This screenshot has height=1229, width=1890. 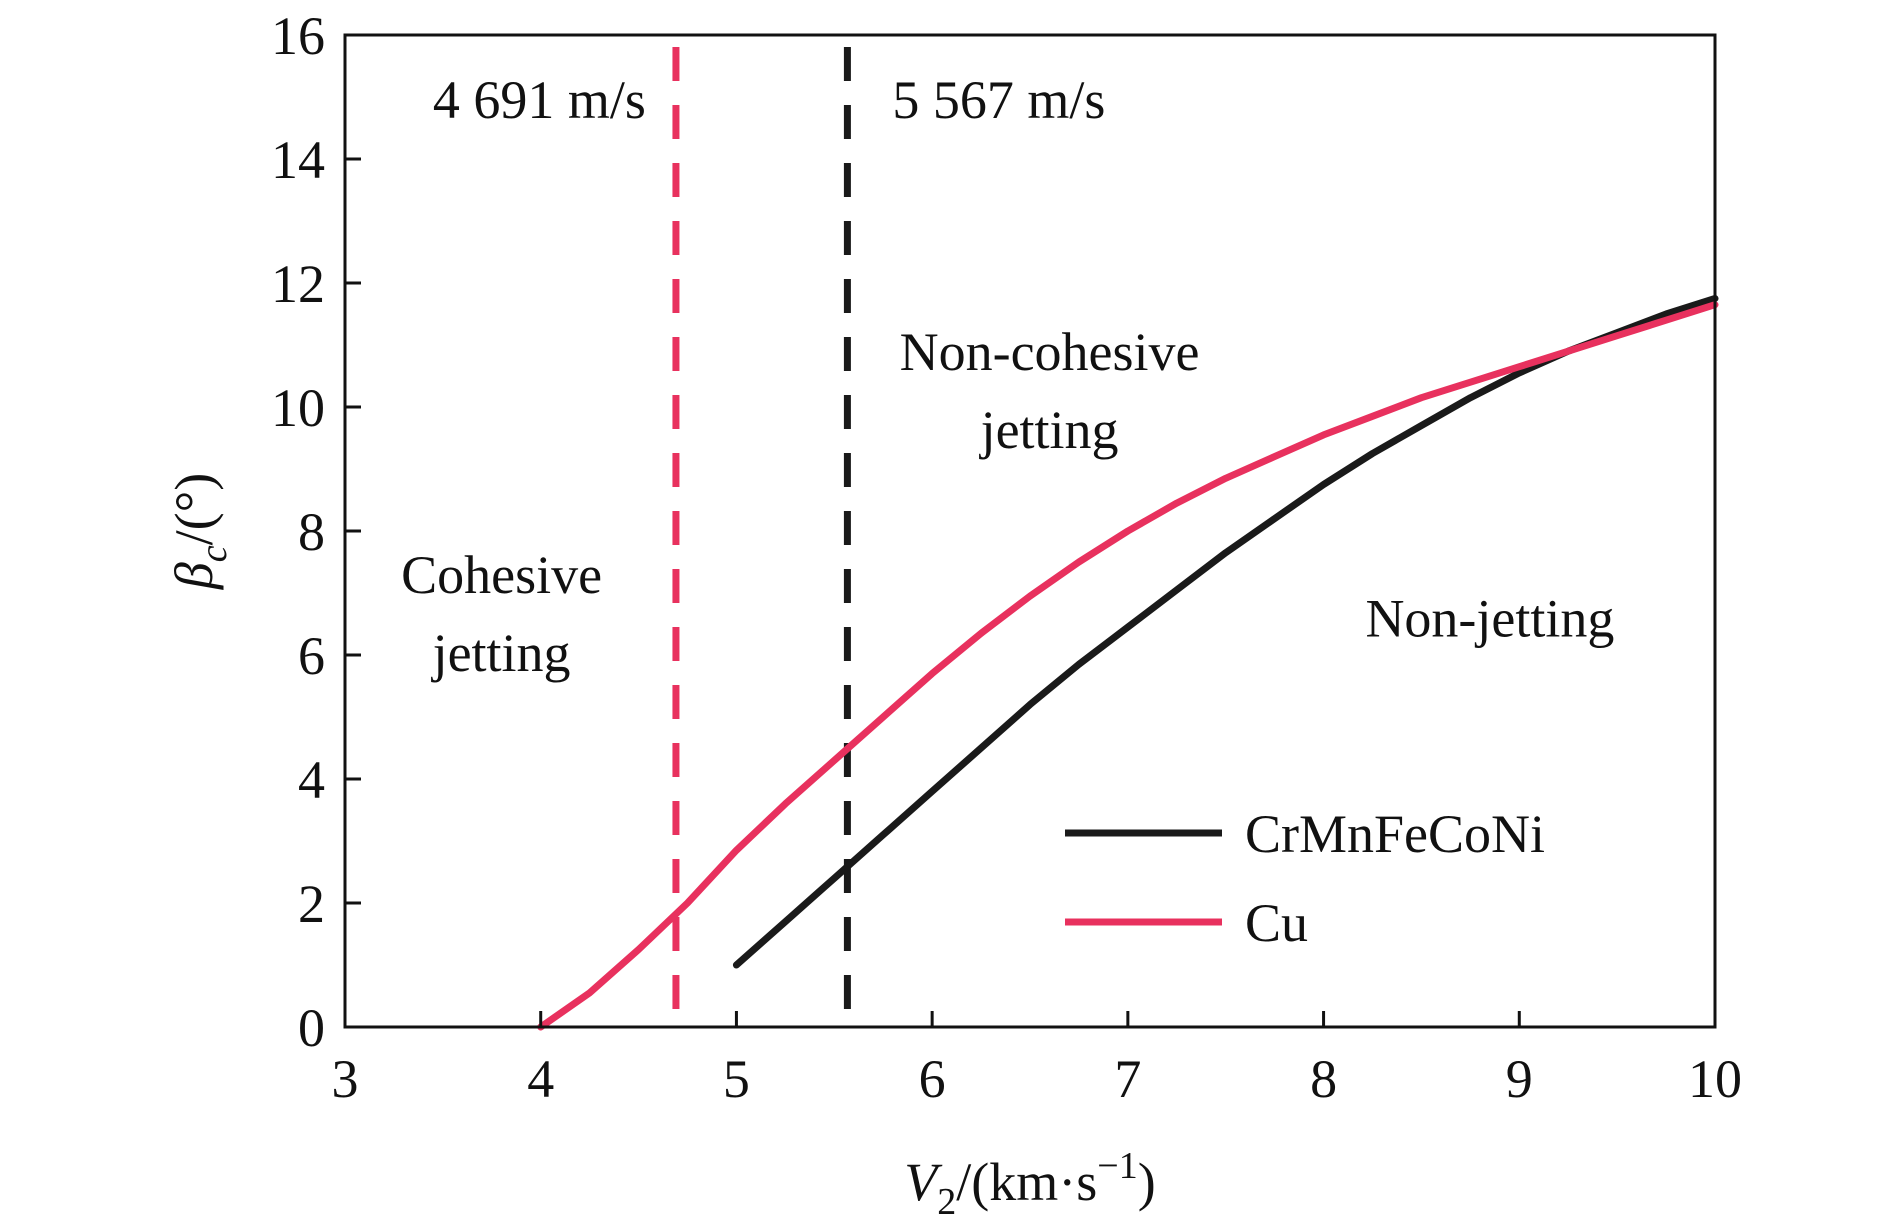 I want to click on x-tick-label-9: 9, so click(x=1519, y=1079).